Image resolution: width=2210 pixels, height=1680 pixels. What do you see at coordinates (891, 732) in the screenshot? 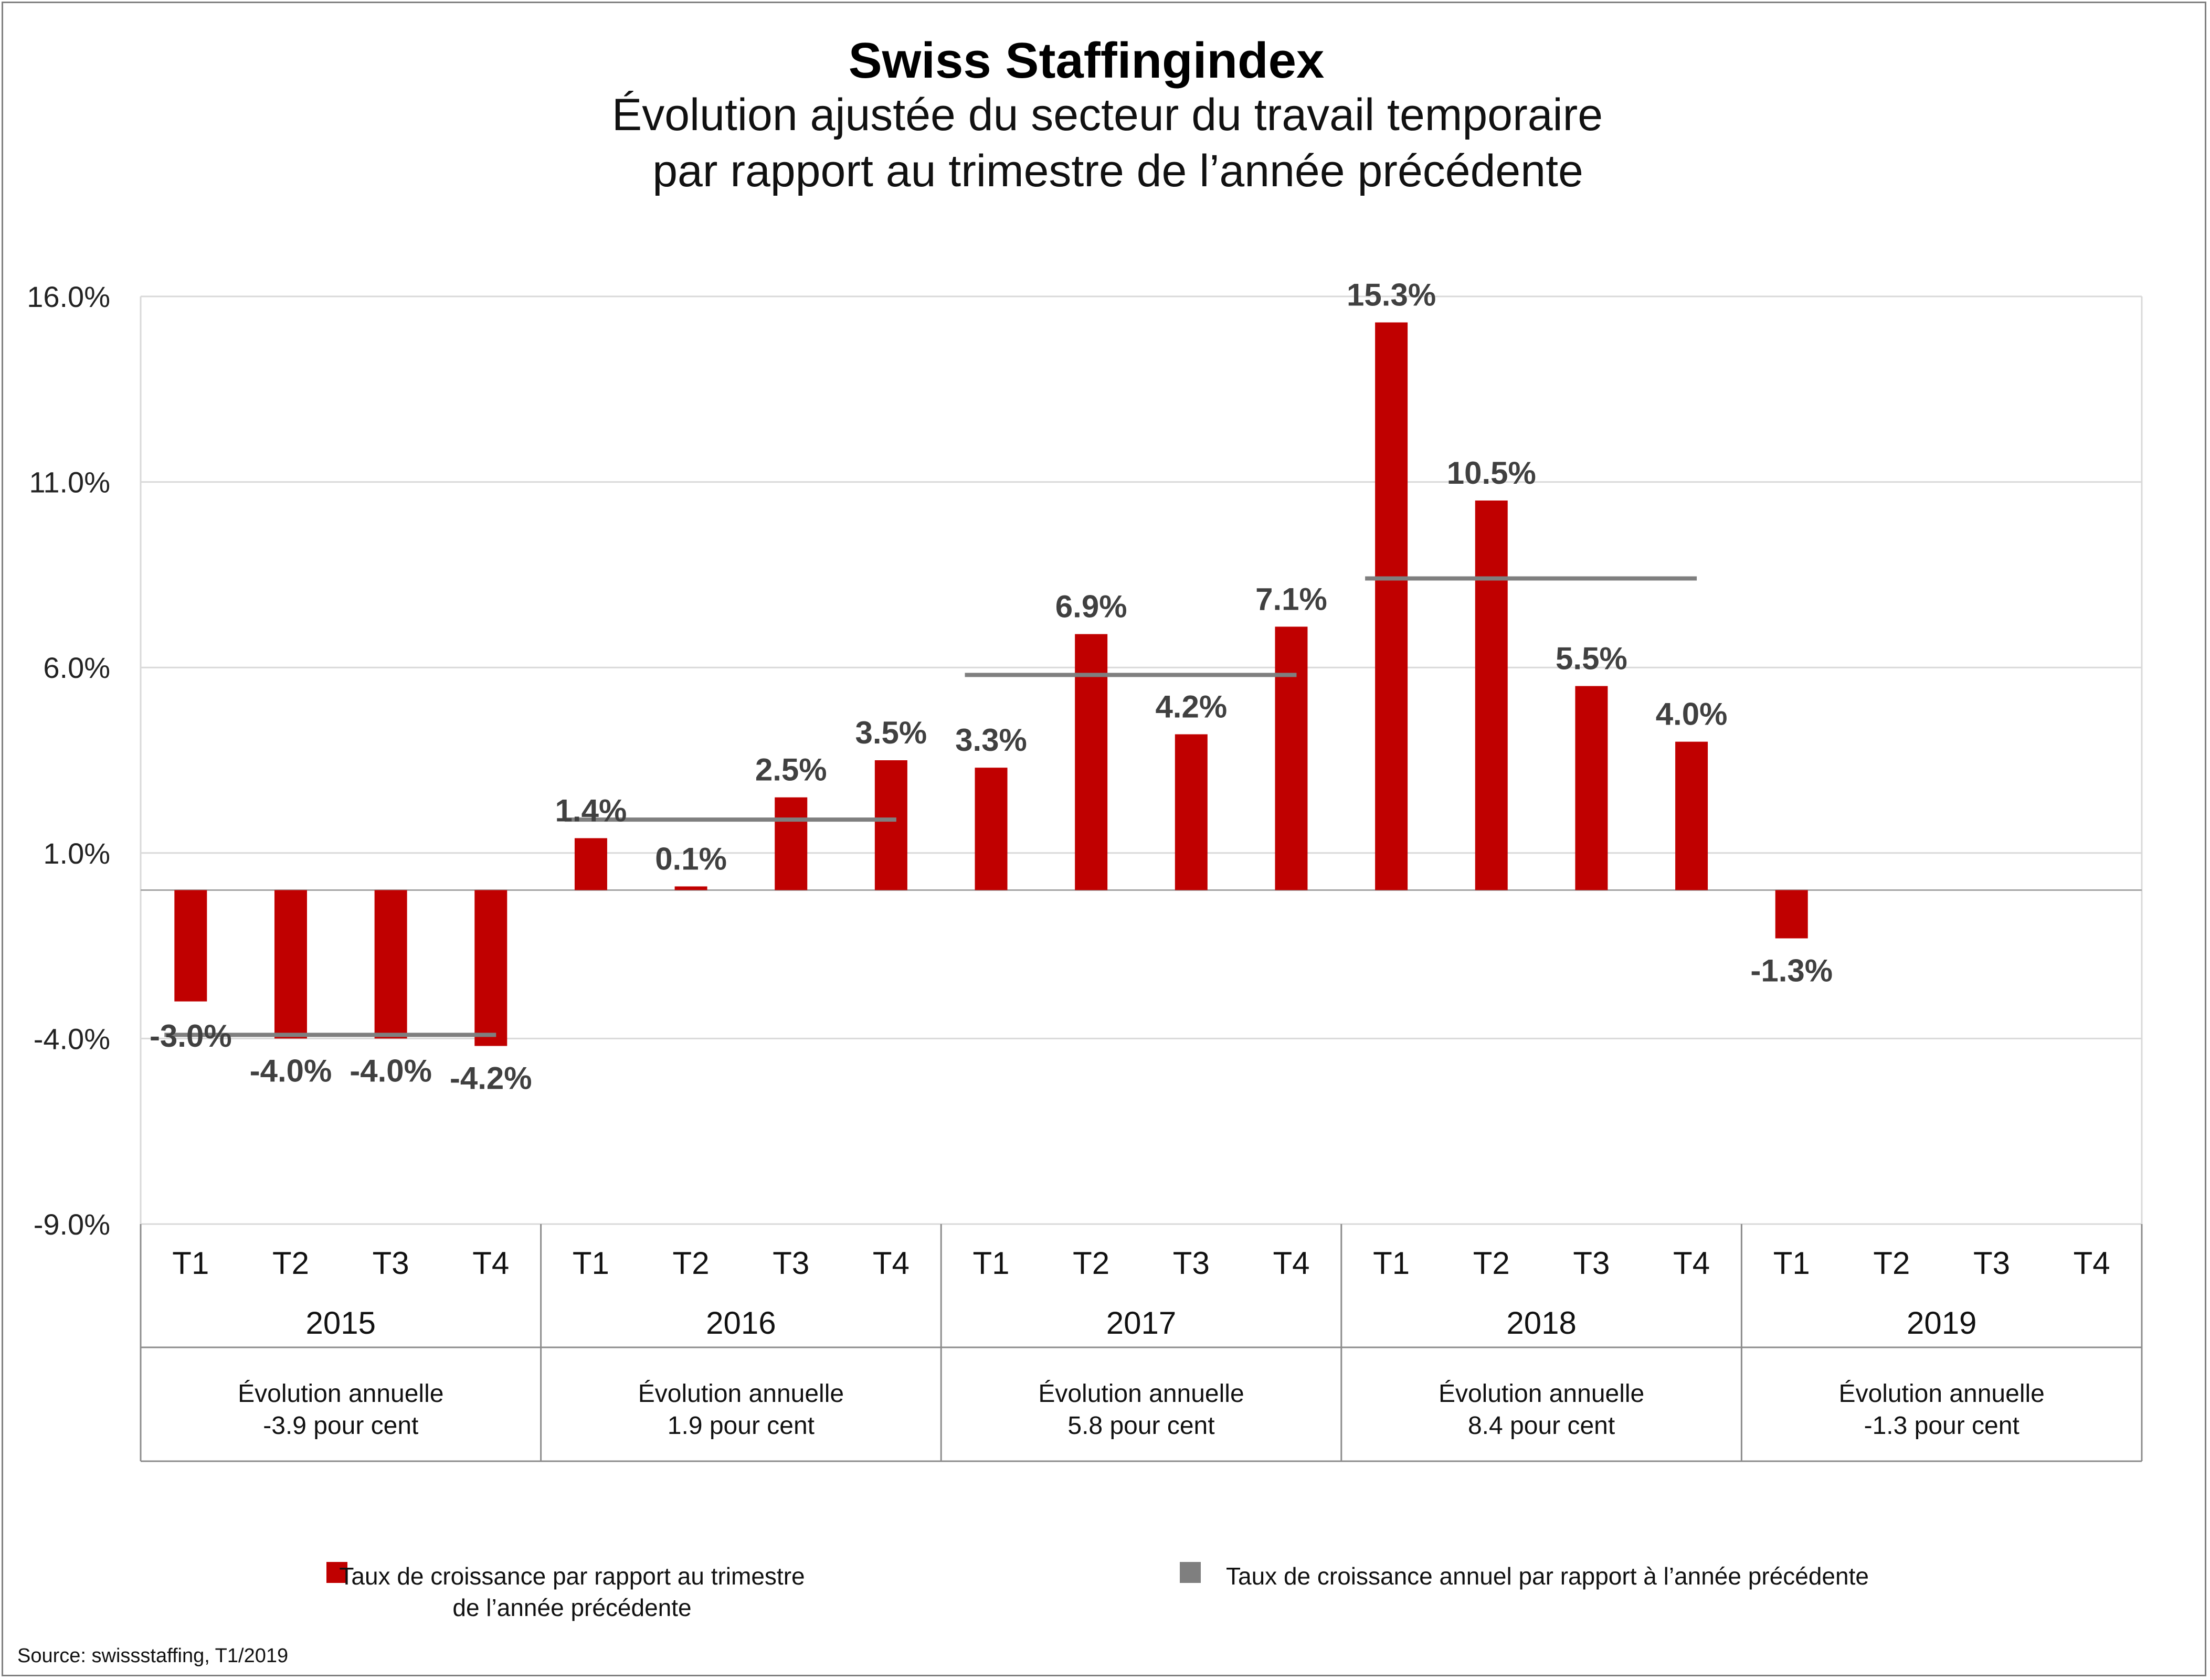
I see `bar-data-label: 3.5%` at bounding box center [891, 732].